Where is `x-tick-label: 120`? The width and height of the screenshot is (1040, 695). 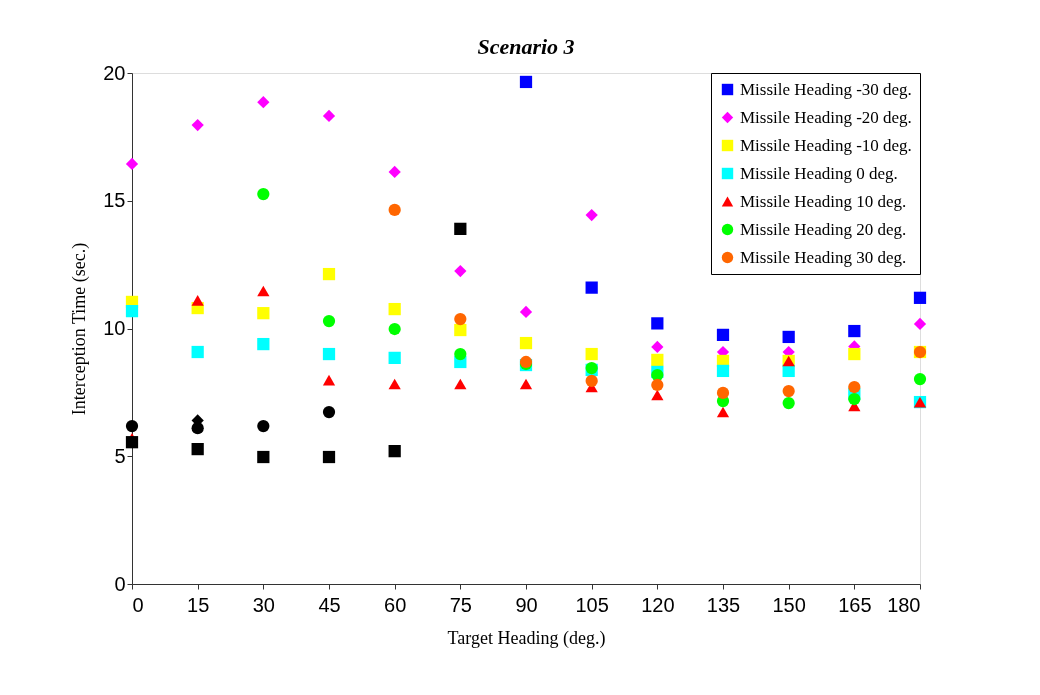 x-tick-label: 120 is located at coordinates (658, 604).